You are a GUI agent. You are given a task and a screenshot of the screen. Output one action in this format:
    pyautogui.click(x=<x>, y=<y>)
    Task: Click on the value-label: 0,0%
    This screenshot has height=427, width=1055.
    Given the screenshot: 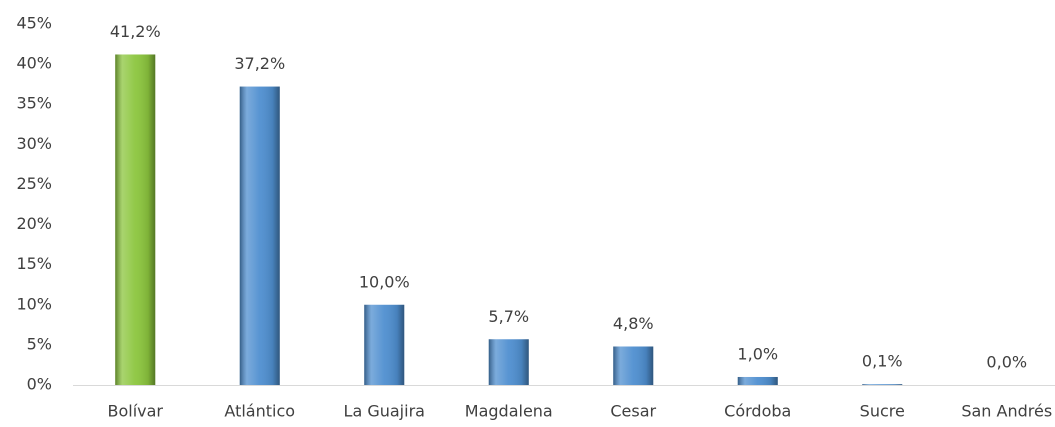 What is the action you would take?
    pyautogui.click(x=1006, y=362)
    